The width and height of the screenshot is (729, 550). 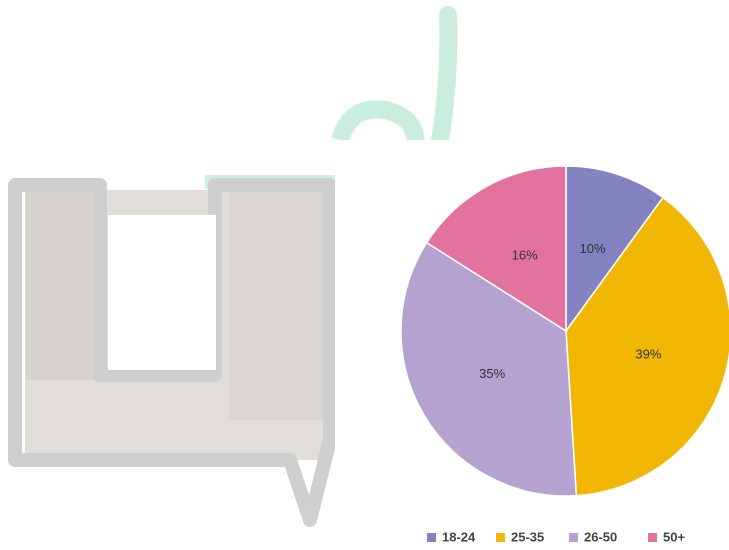 What do you see at coordinates (525, 254) in the screenshot?
I see `data-label: 16%` at bounding box center [525, 254].